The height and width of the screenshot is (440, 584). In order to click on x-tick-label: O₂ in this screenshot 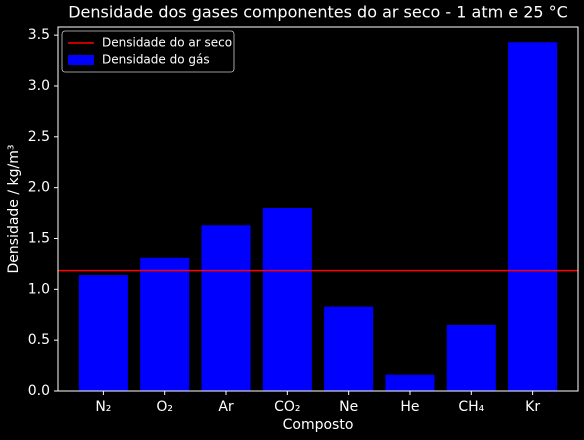, I will do `click(164, 407)`.